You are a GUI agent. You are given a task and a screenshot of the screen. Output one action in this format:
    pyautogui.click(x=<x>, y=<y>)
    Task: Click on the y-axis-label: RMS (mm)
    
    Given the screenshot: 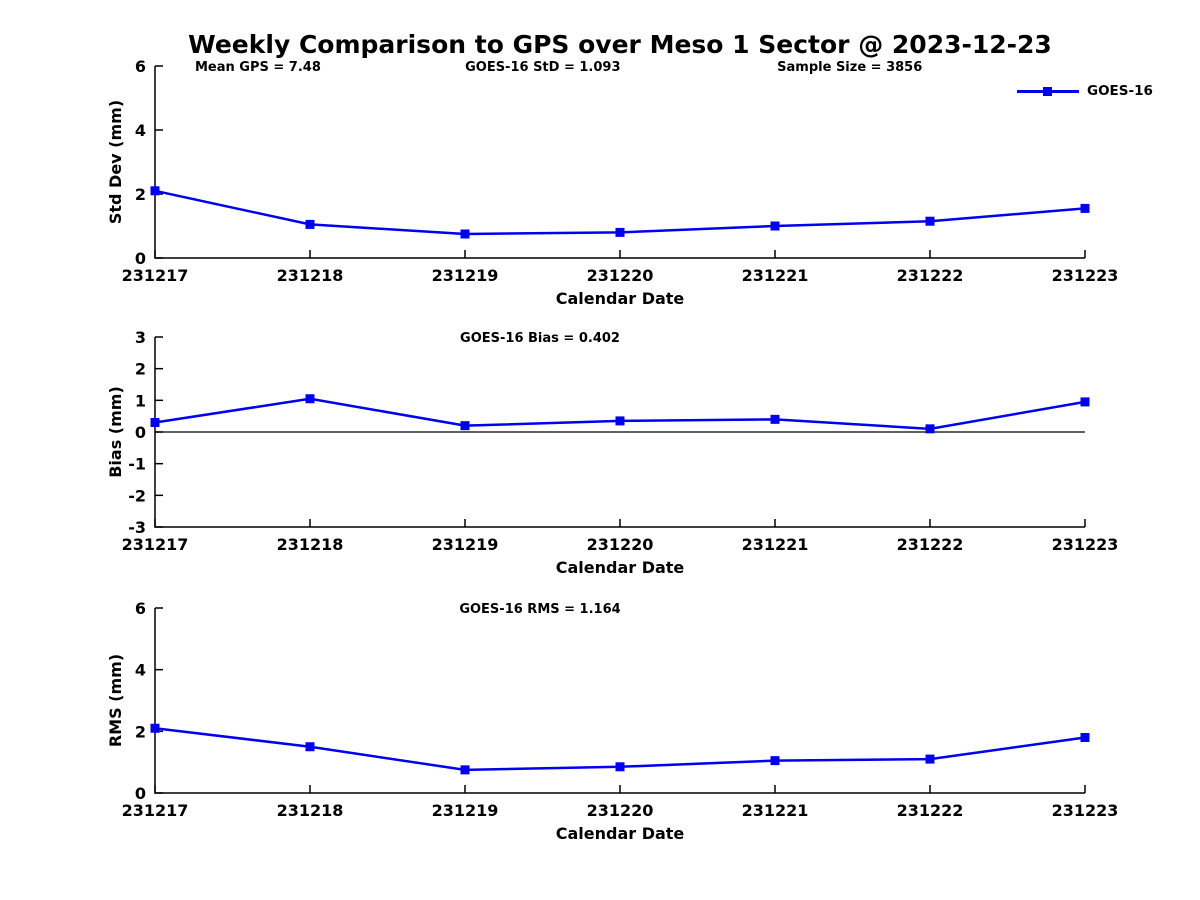 What is the action you would take?
    pyautogui.click(x=115, y=700)
    